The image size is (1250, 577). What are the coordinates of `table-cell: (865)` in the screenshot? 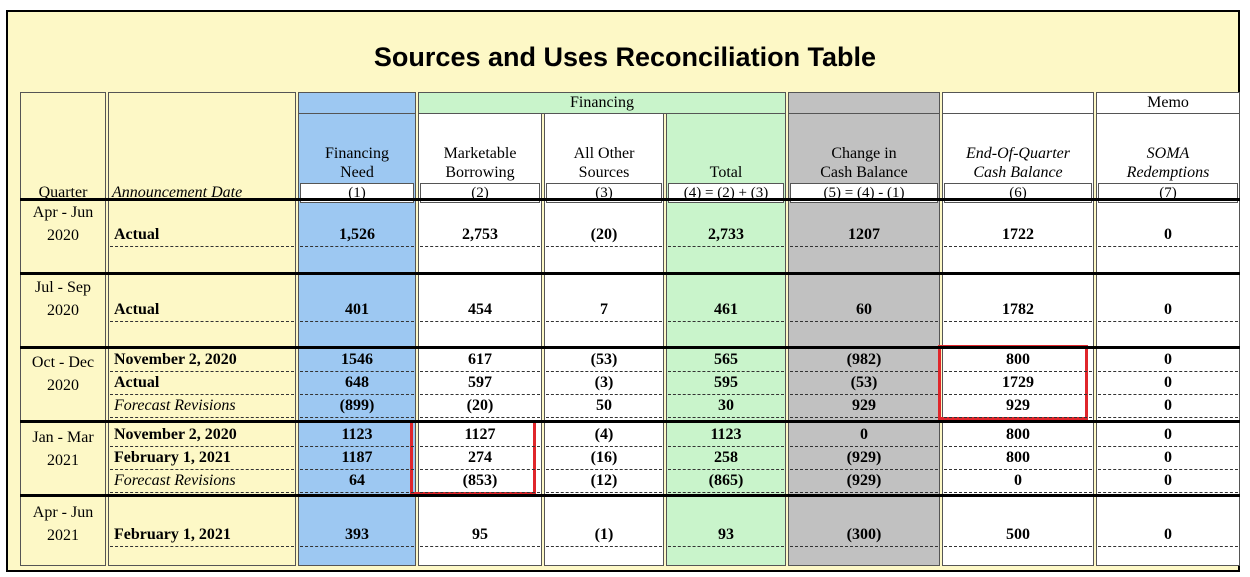 It's located at (726, 481).